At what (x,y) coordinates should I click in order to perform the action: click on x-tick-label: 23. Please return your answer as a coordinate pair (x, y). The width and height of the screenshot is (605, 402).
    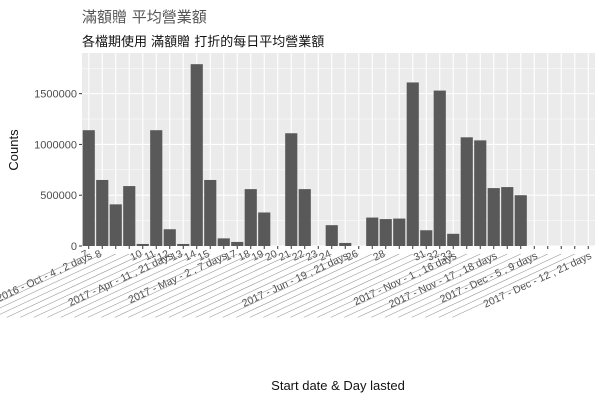
    Looking at the image, I should click on (312, 256).